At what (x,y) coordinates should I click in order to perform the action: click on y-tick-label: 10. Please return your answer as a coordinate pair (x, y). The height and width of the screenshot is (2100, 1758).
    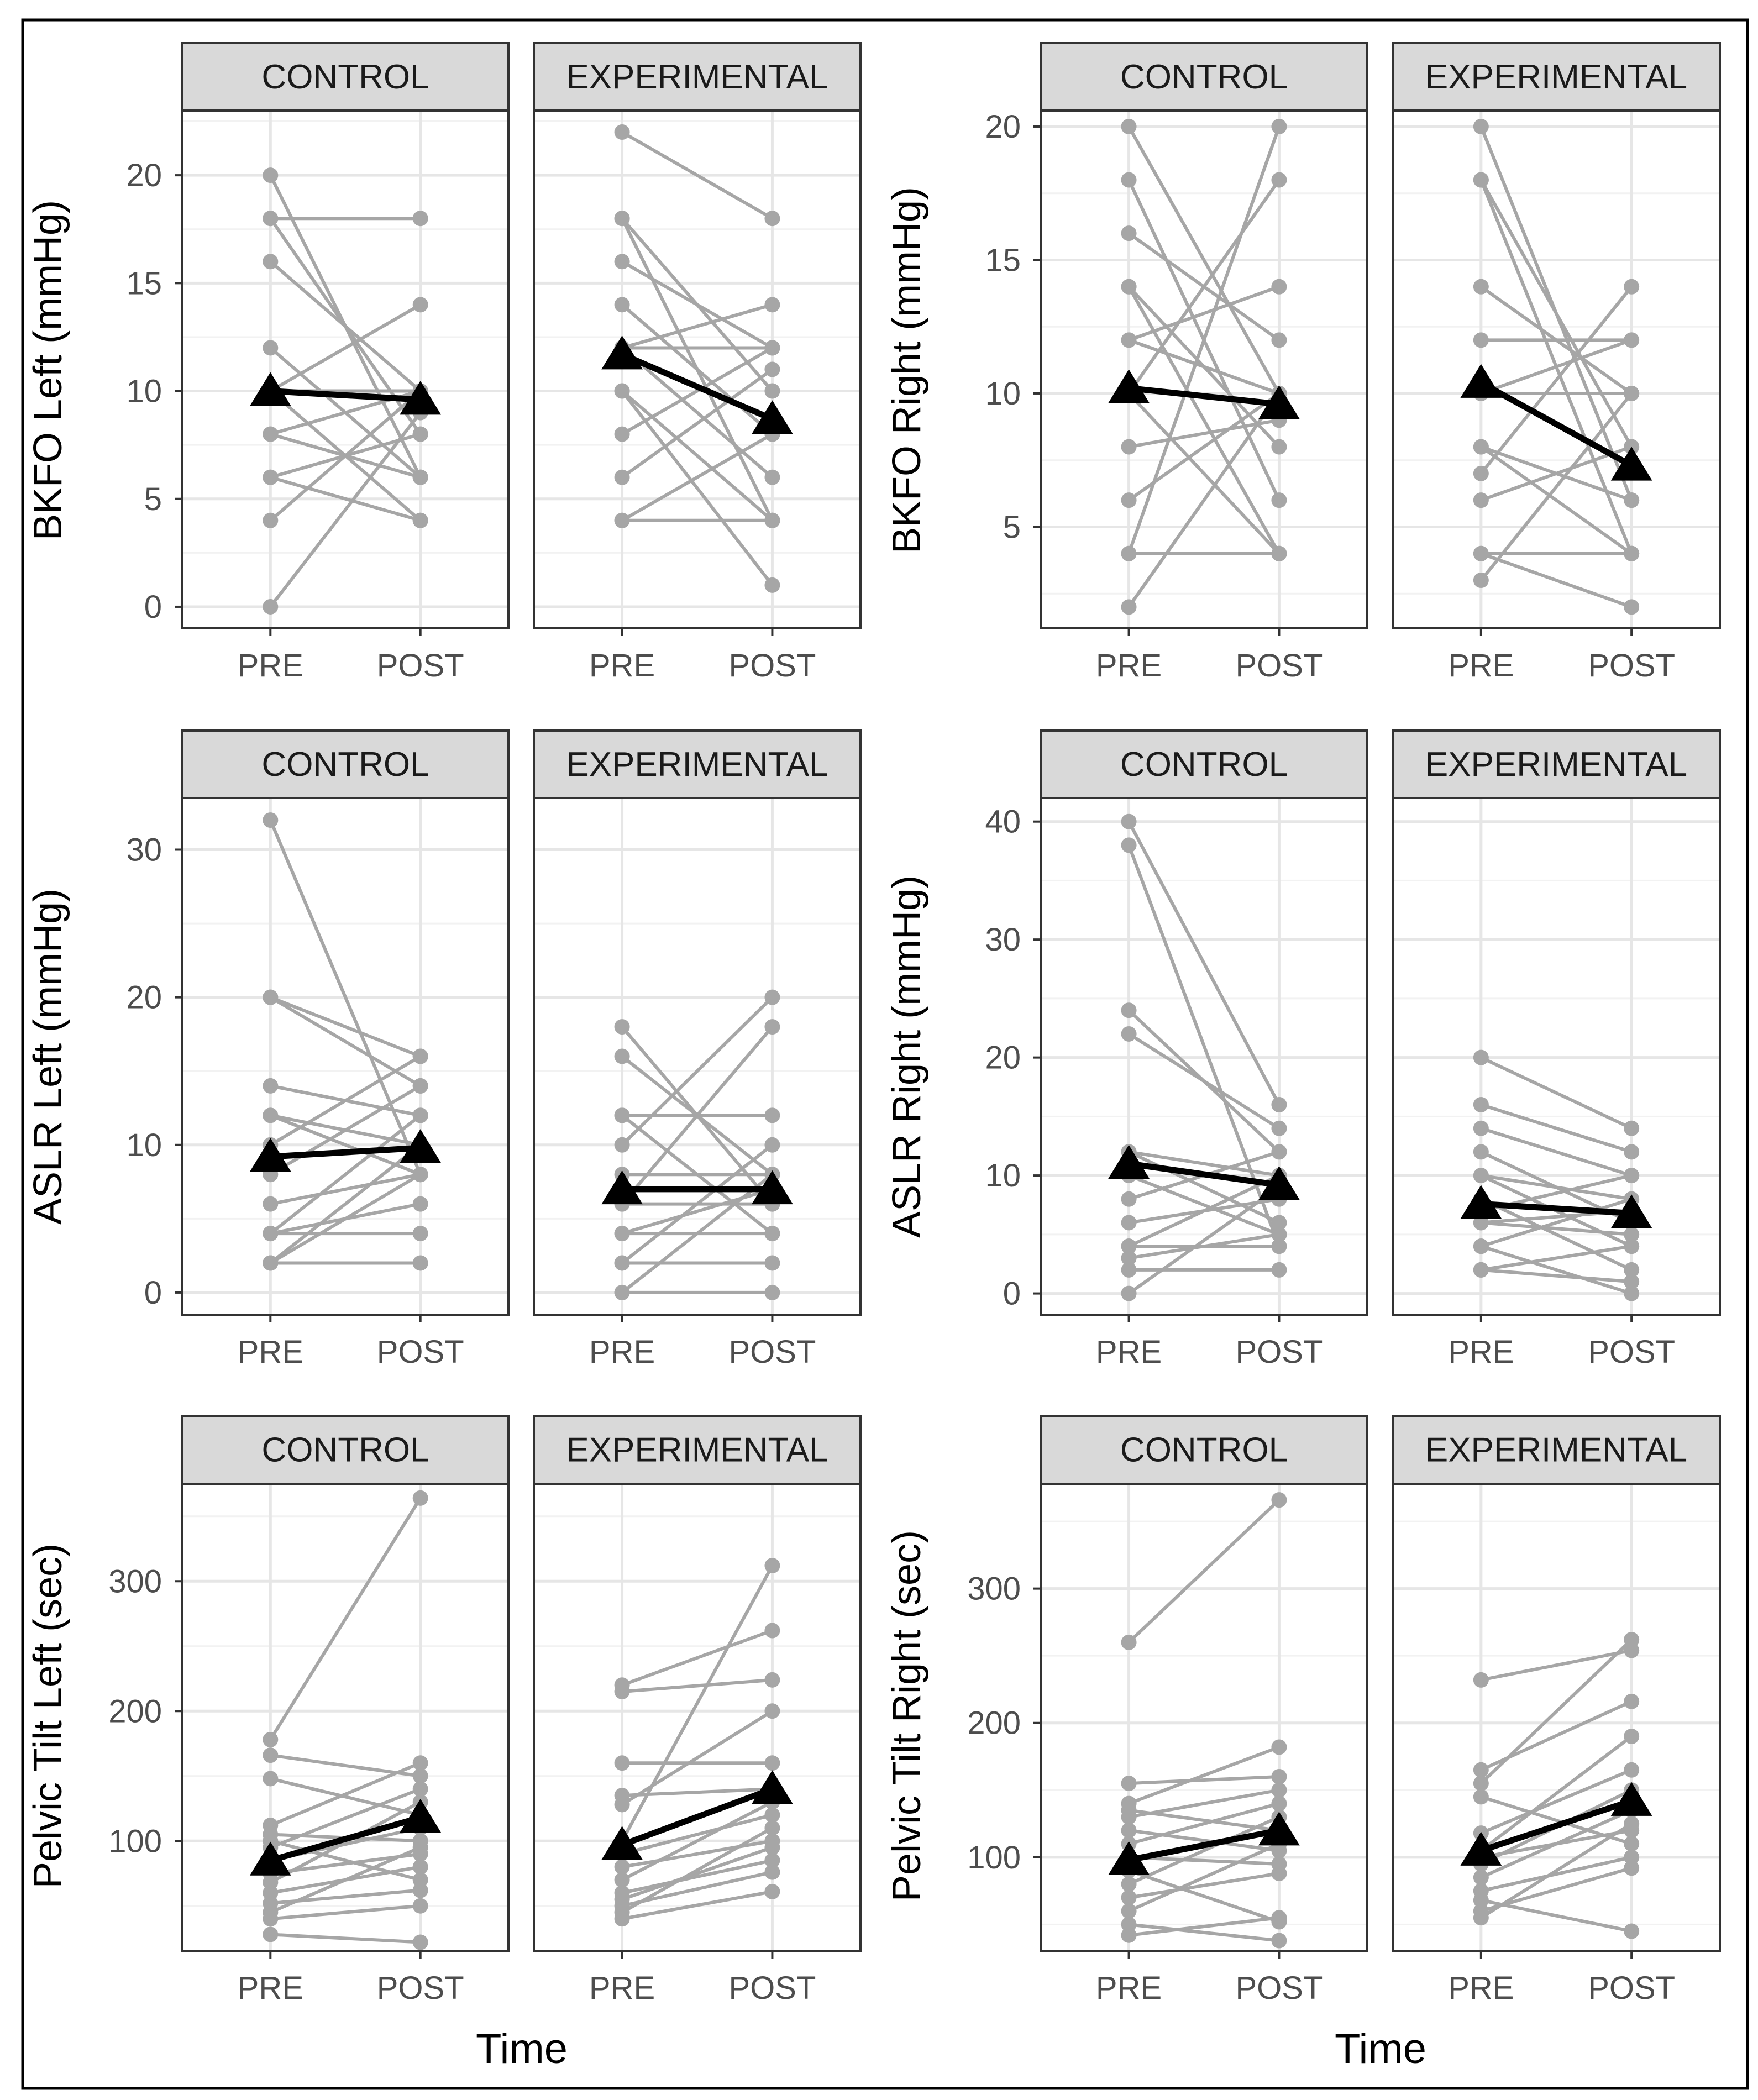
    Looking at the image, I should click on (1003, 1176).